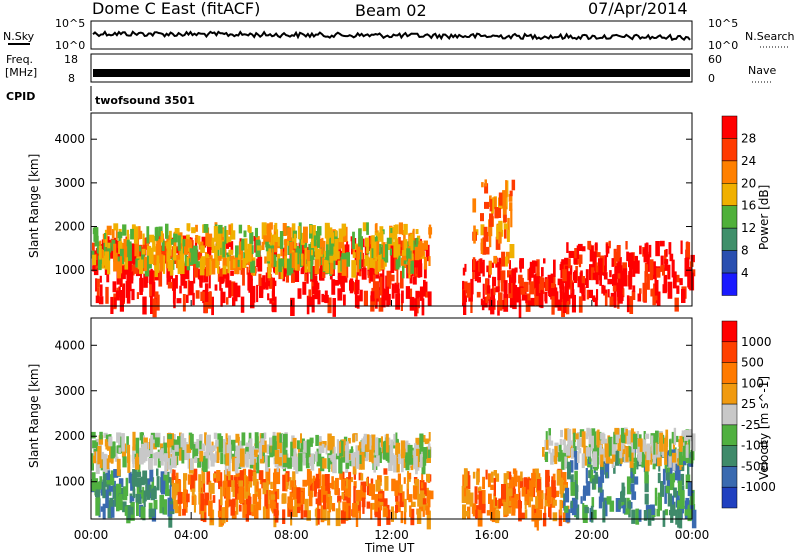 This screenshot has width=800, height=554. I want to click on cpid-label: CPID, so click(20, 96).